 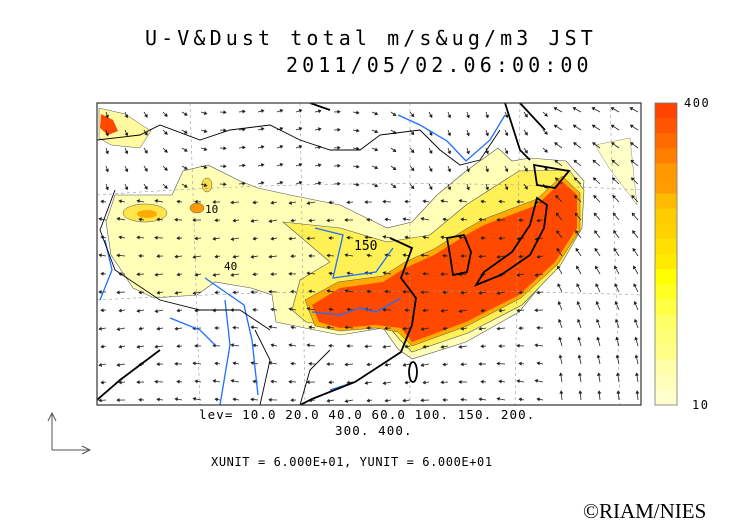 I want to click on colorbar-min-label: 10, so click(x=701, y=405).